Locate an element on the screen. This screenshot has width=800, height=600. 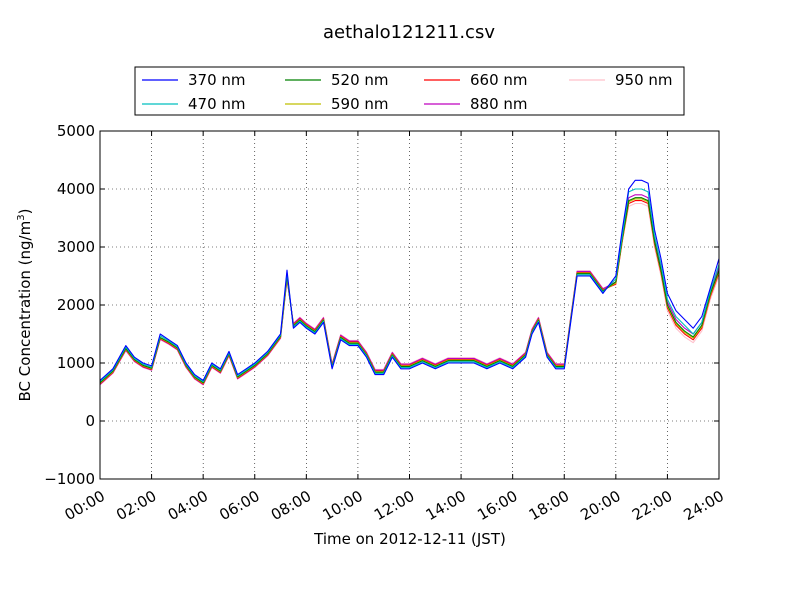
y-tick-label: 1000 is located at coordinates (76, 363).